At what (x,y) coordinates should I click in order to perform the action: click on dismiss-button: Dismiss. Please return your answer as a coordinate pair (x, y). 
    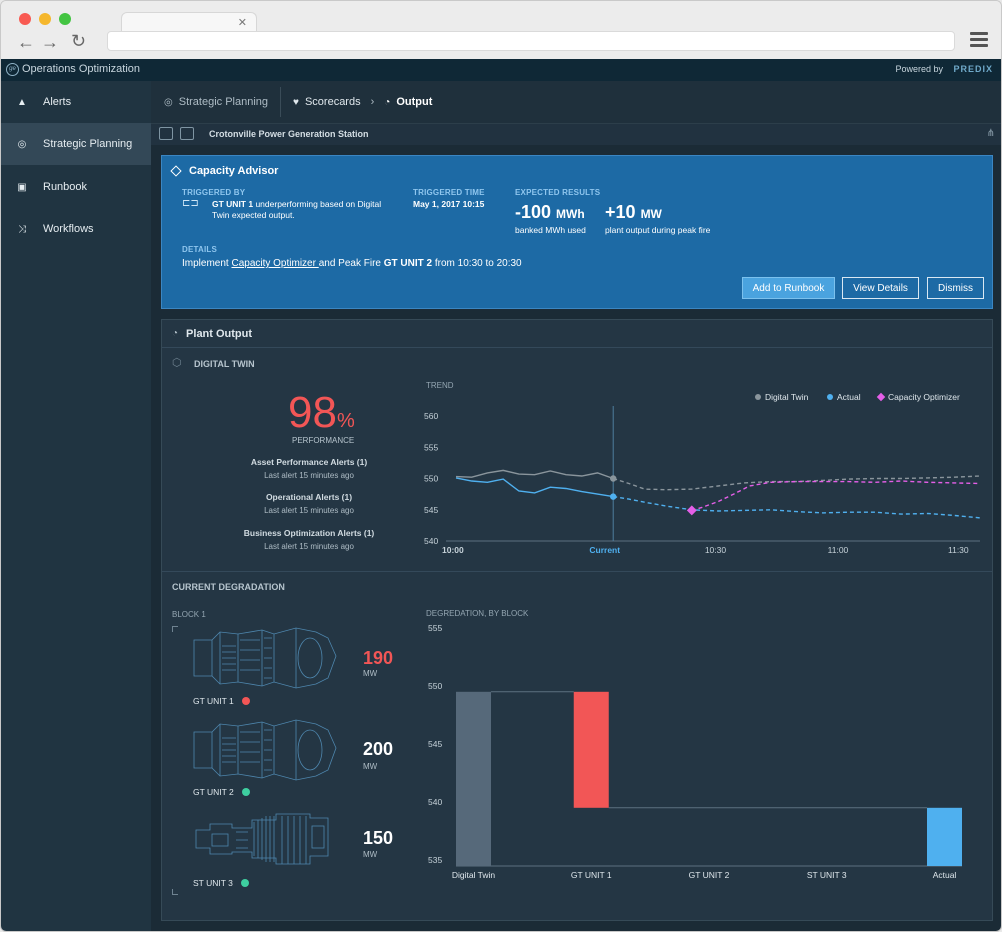
    Looking at the image, I should click on (955, 288).